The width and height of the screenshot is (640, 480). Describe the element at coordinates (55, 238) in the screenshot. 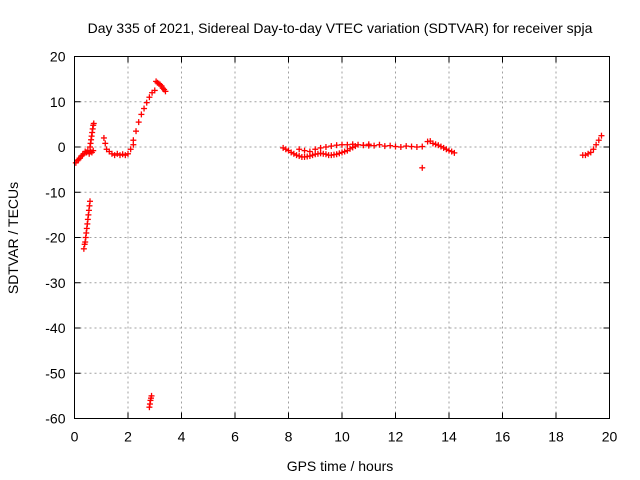

I see `y-tick-label: -20` at that location.